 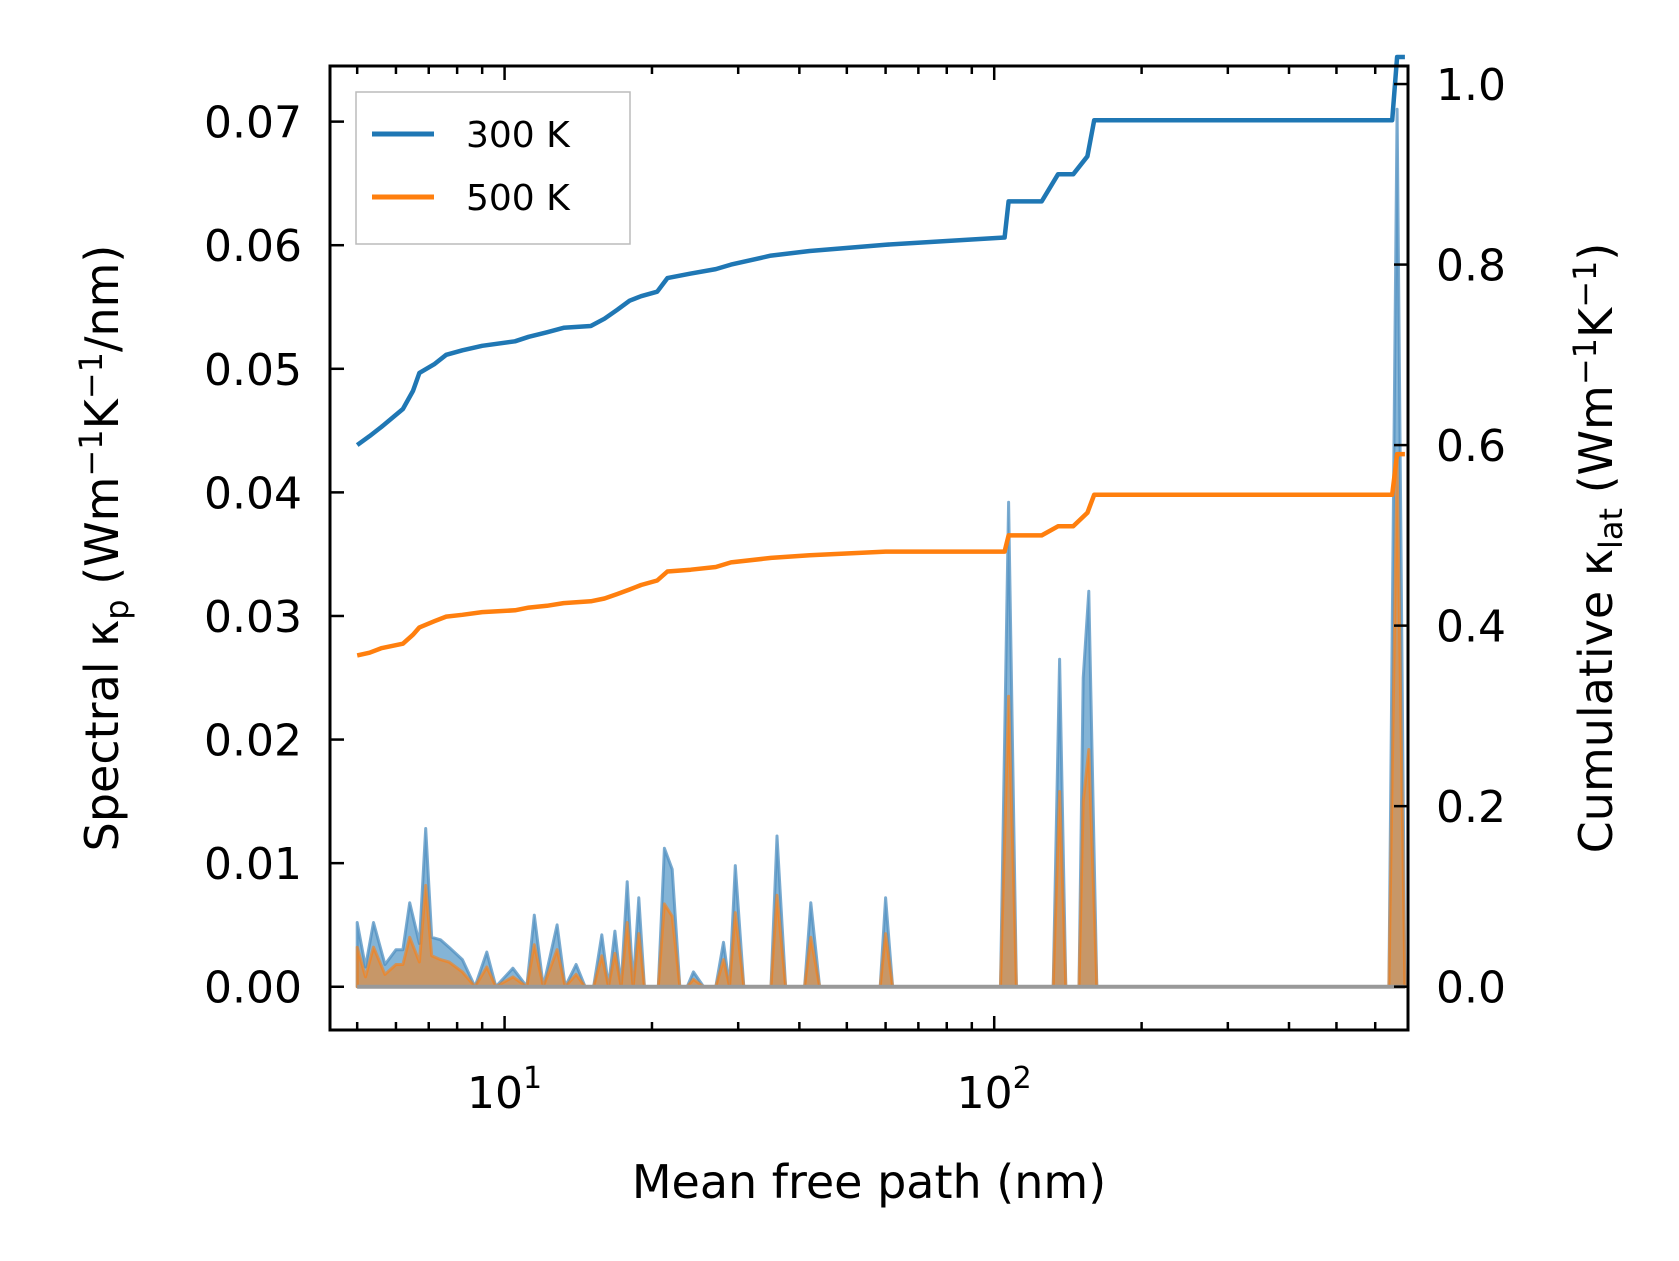 I want to click on legend-label-300k: 300 K, so click(x=518, y=135).